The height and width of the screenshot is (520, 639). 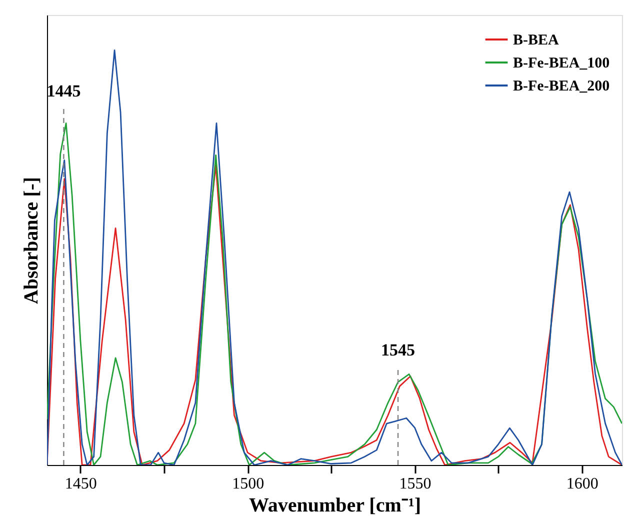 I want to click on x-tick-label: 1600, so click(x=582, y=484).